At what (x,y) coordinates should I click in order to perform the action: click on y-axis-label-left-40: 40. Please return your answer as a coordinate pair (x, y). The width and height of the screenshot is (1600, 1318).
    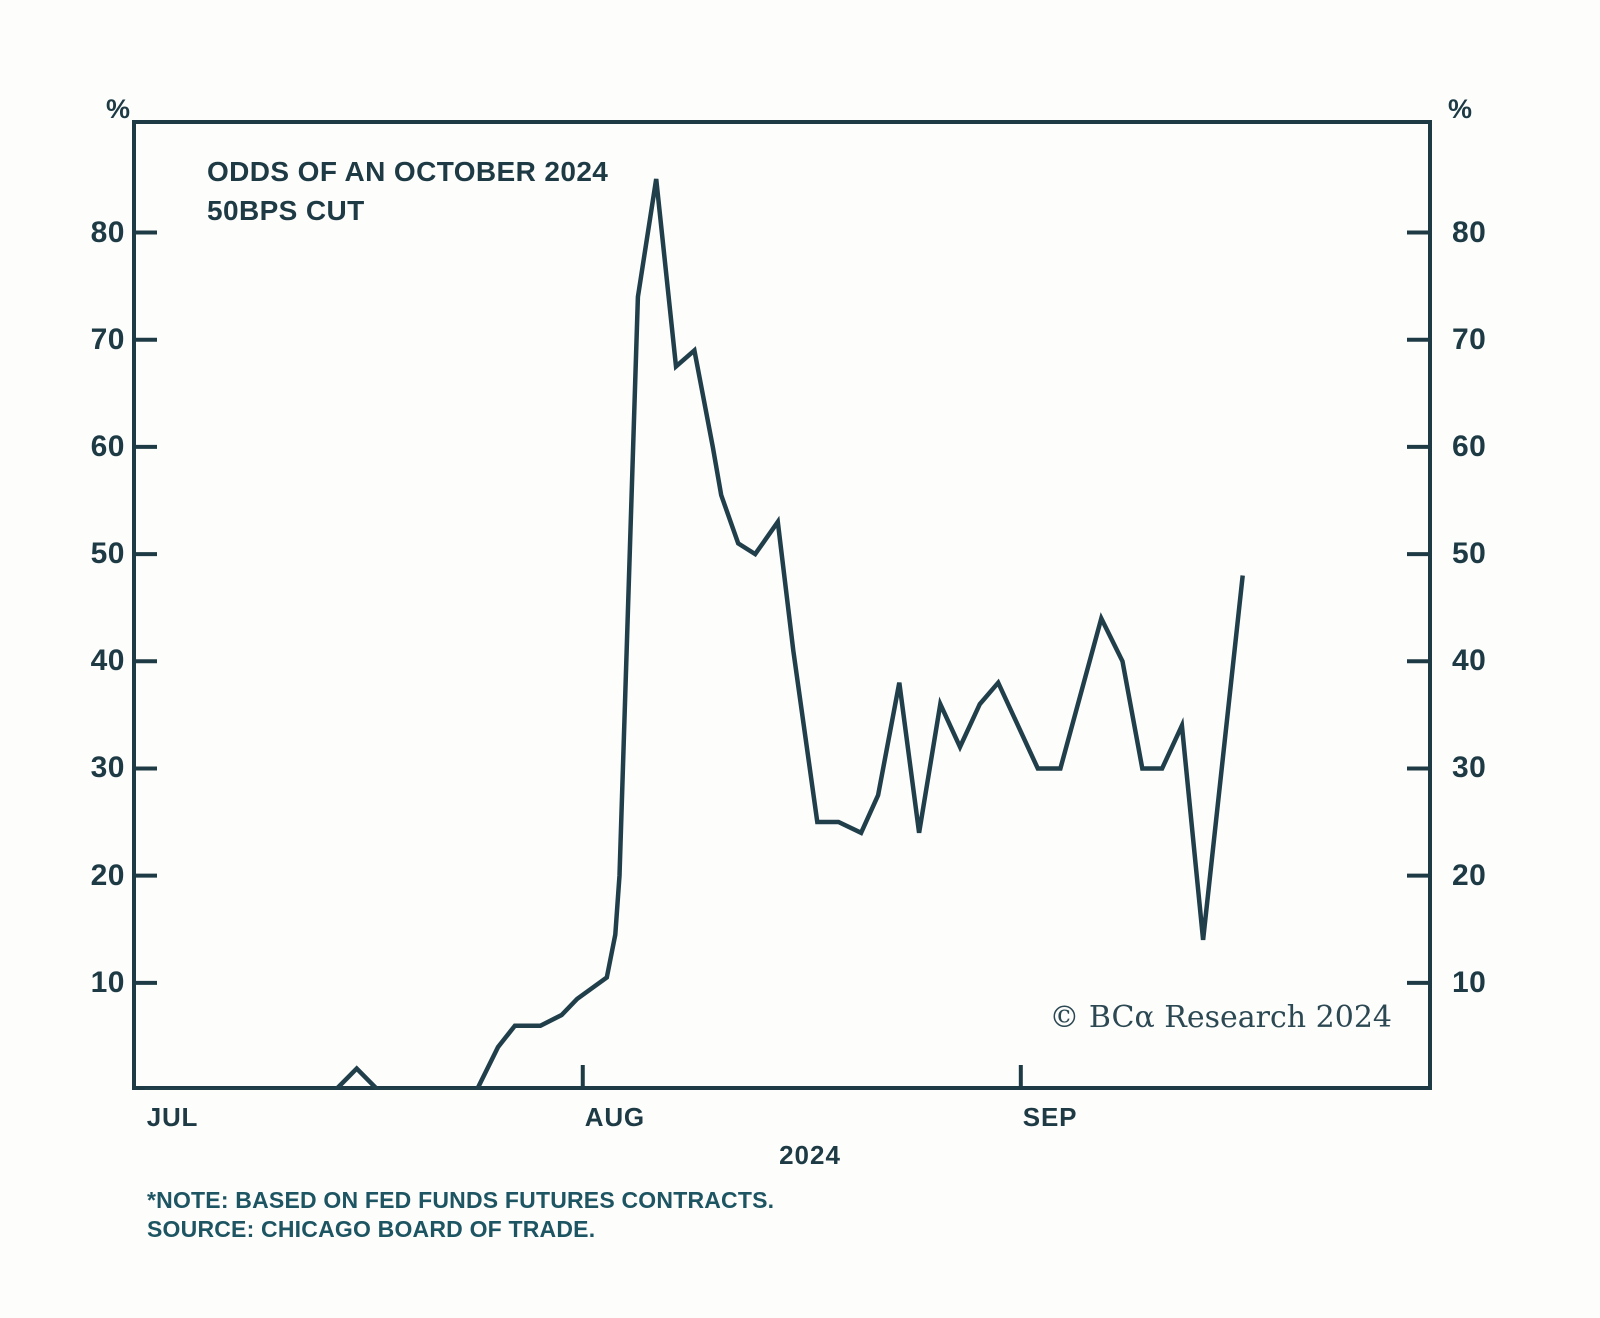
    Looking at the image, I should click on (107, 661).